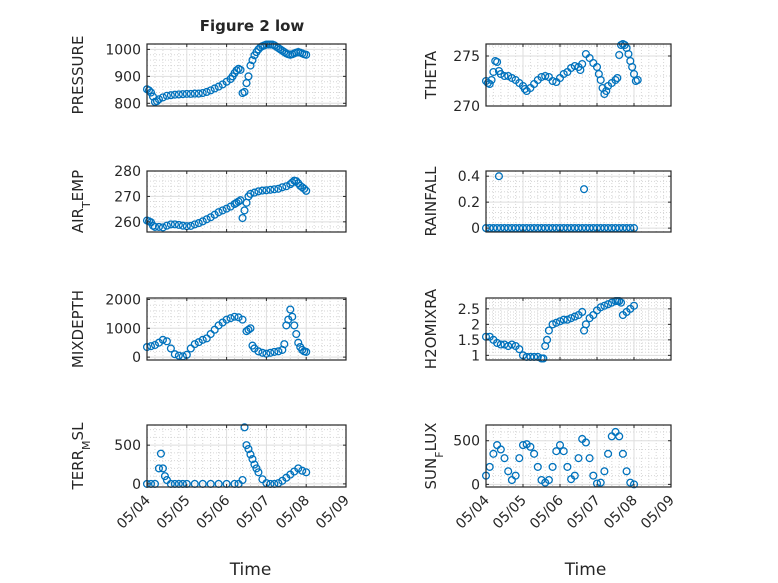 The image size is (778, 583). What do you see at coordinates (585, 570) in the screenshot?
I see `sun_flux-xlabel: Time` at bounding box center [585, 570].